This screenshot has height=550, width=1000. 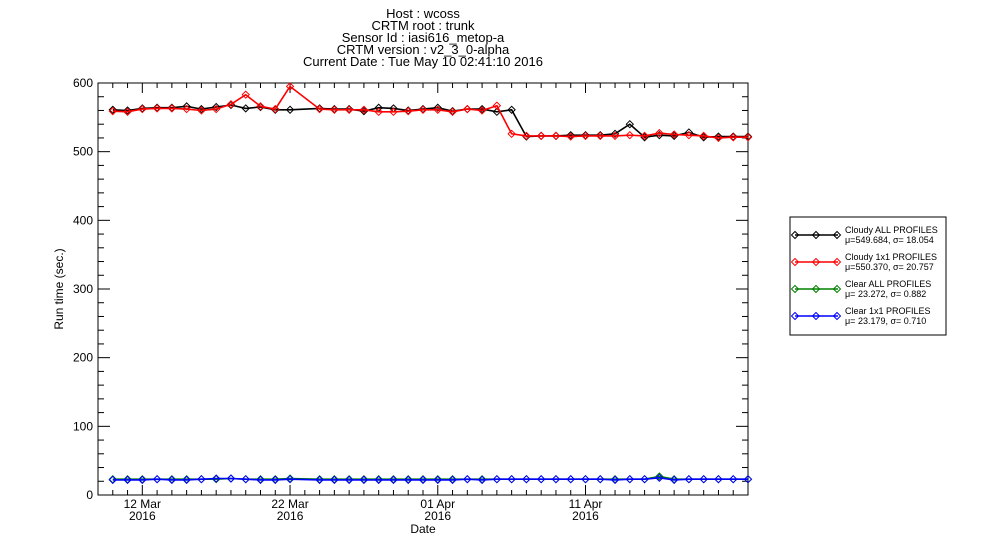 I want to click on x-tick-label: 01 Apr, so click(x=437, y=504).